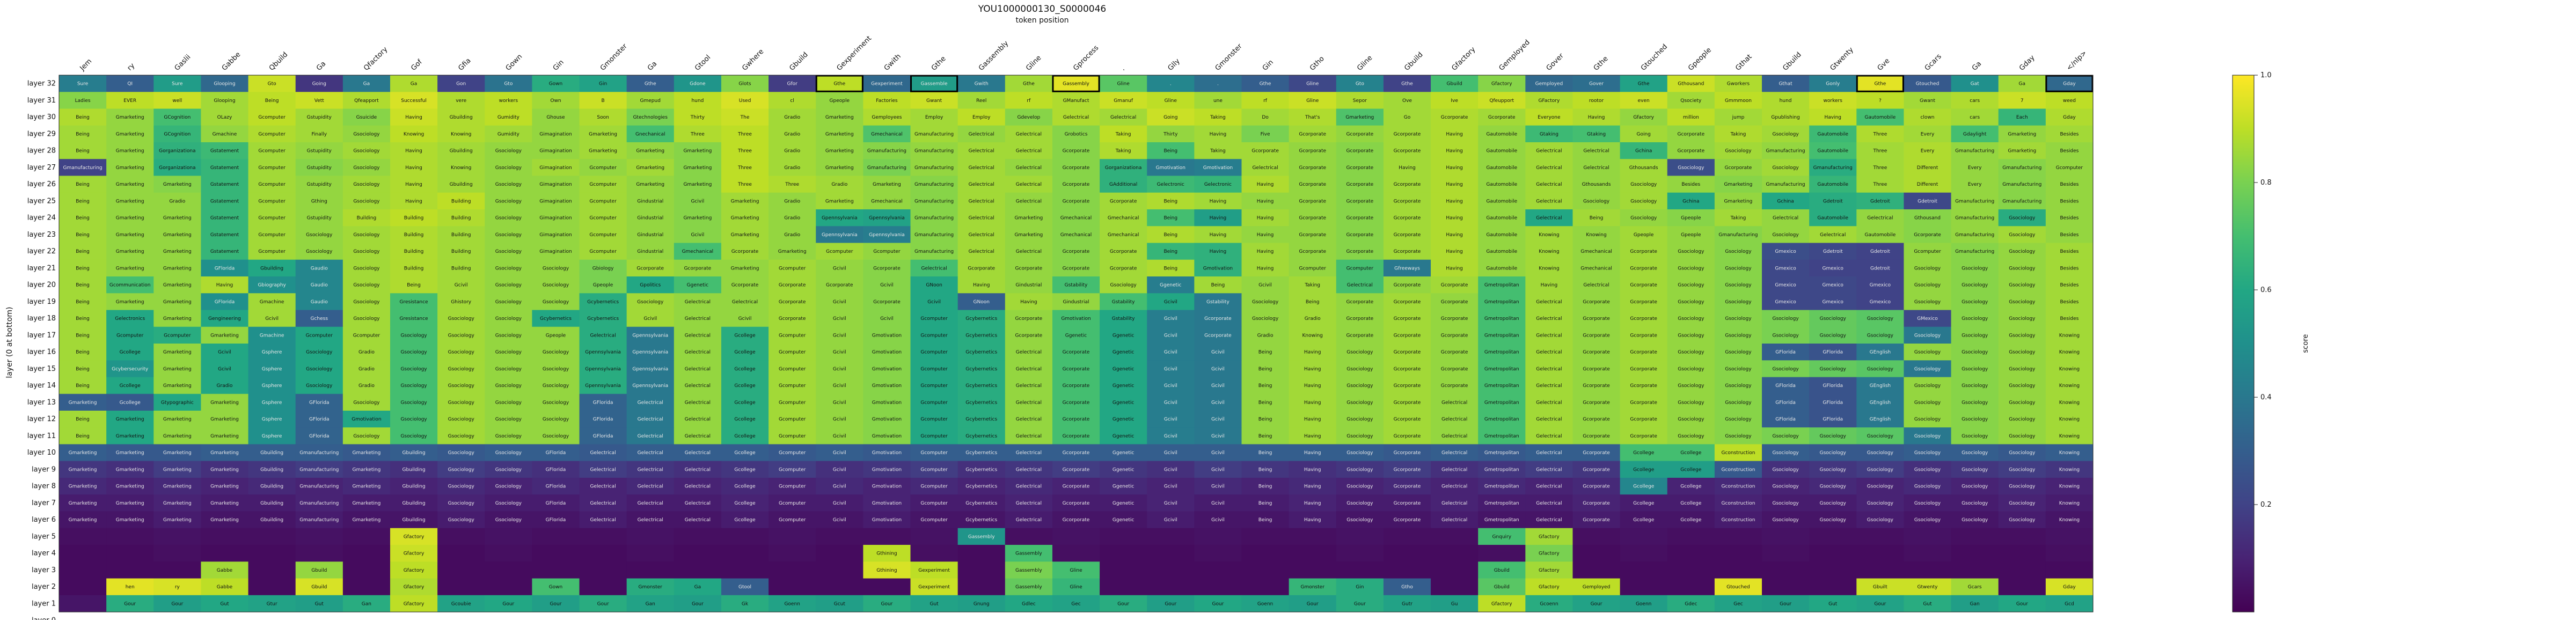  Describe the element at coordinates (224, 84) in the screenshot. I see `cell-label: Glooping` at that location.